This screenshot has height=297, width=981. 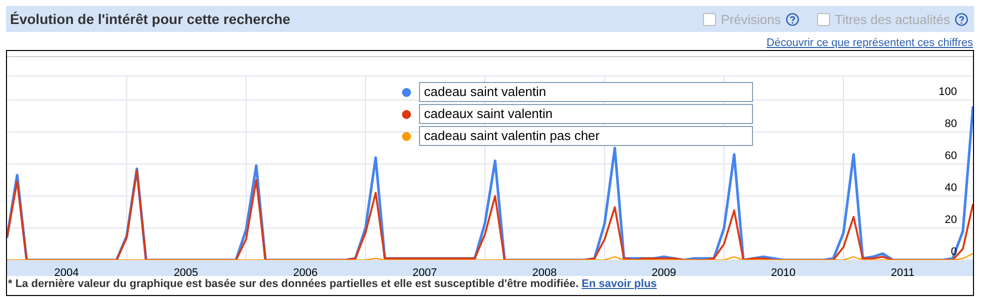 I want to click on y-tick-label: 0, so click(x=953, y=252).